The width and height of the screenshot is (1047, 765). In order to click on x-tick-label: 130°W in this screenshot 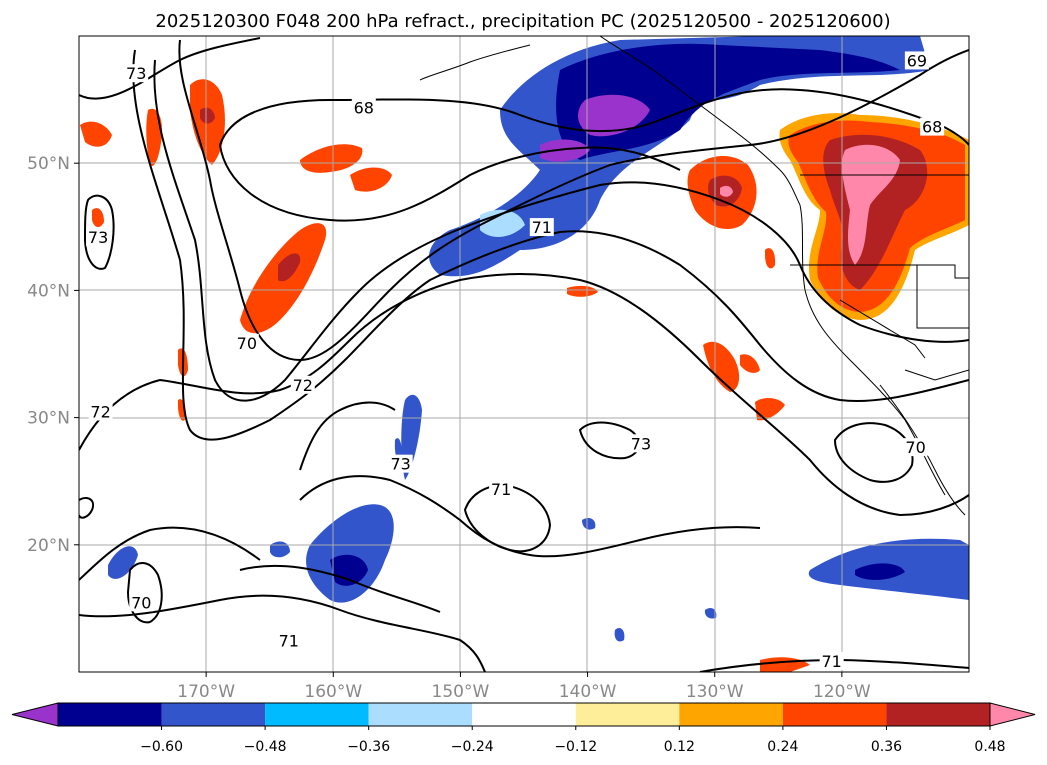, I will do `click(715, 692)`.